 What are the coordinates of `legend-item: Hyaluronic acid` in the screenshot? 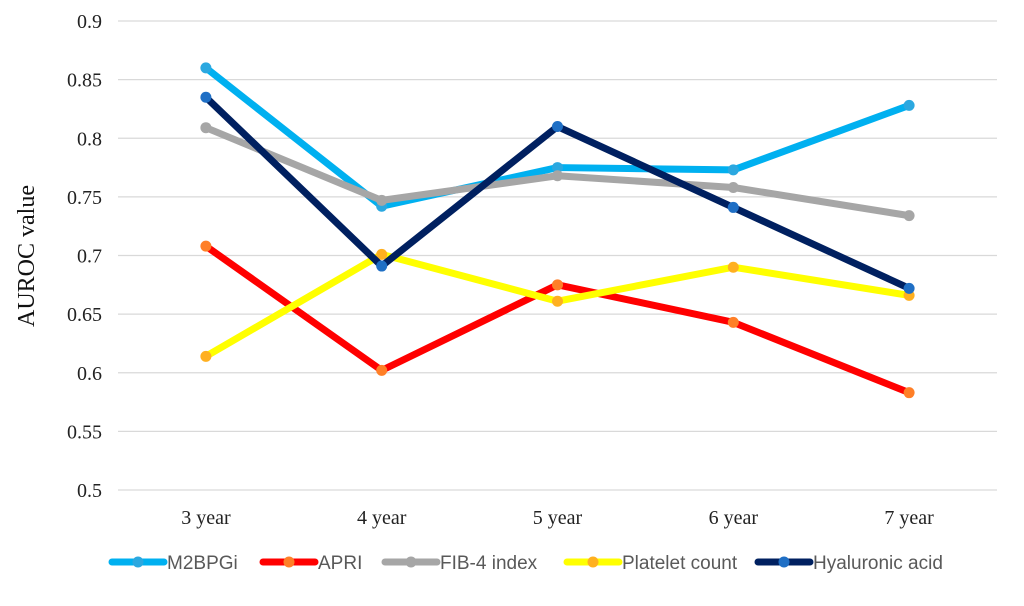 It's located at (848, 563).